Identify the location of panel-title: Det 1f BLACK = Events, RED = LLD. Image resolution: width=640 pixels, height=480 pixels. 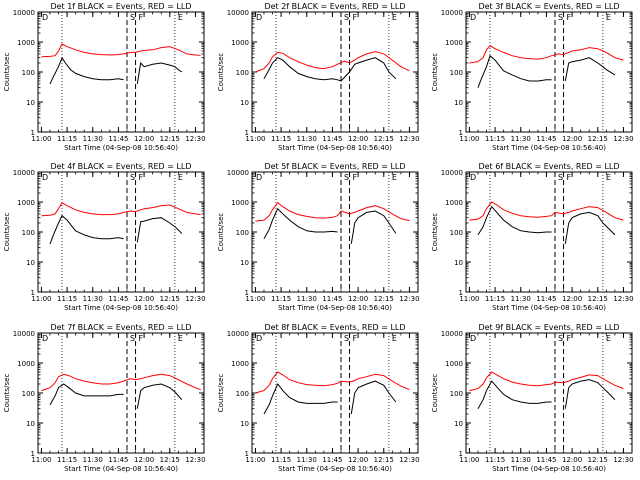
(120, 6).